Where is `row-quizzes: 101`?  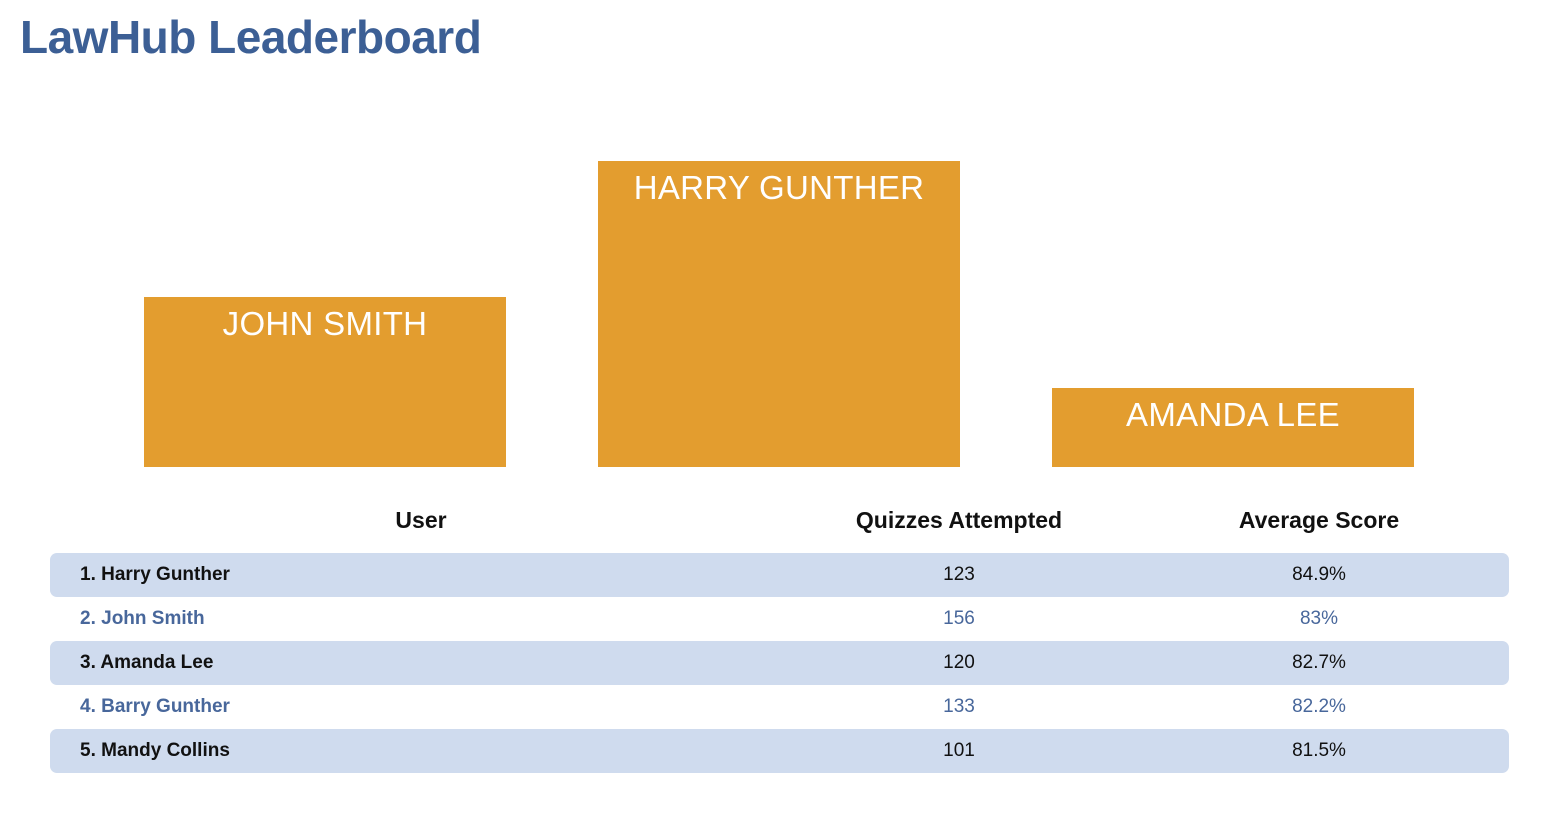
row-quizzes: 101 is located at coordinates (959, 750).